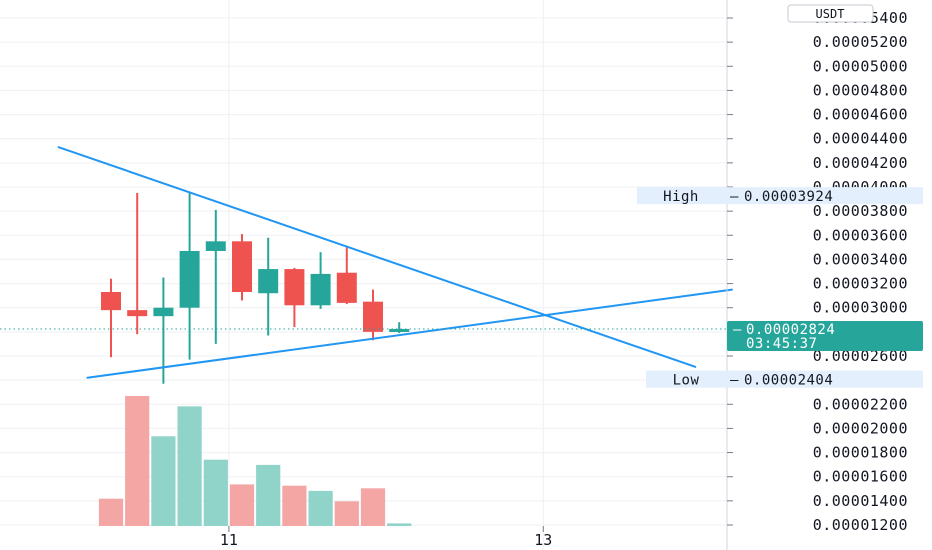 Image resolution: width=932 pixels, height=550 pixels. What do you see at coordinates (543, 540) in the screenshot?
I see `time-tick-label: 13` at bounding box center [543, 540].